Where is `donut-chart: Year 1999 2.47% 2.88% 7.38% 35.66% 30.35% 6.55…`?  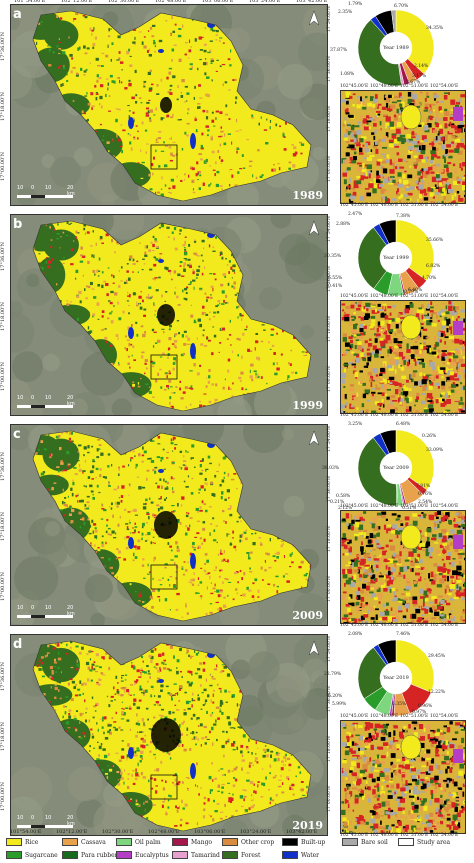 donut-chart: Year 1999 2.47% 2.88% 7.38% 35.66% 30.35% 6.55… is located at coordinates (383, 257).